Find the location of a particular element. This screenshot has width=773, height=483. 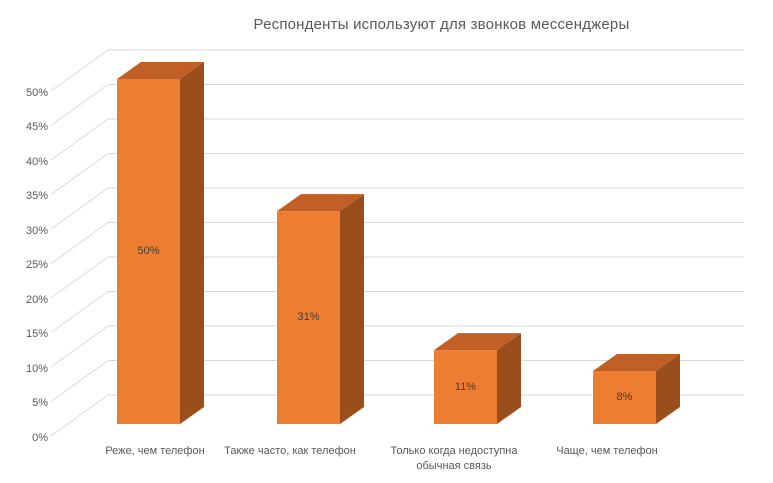

y-tick-30: 30% is located at coordinates (36, 231).